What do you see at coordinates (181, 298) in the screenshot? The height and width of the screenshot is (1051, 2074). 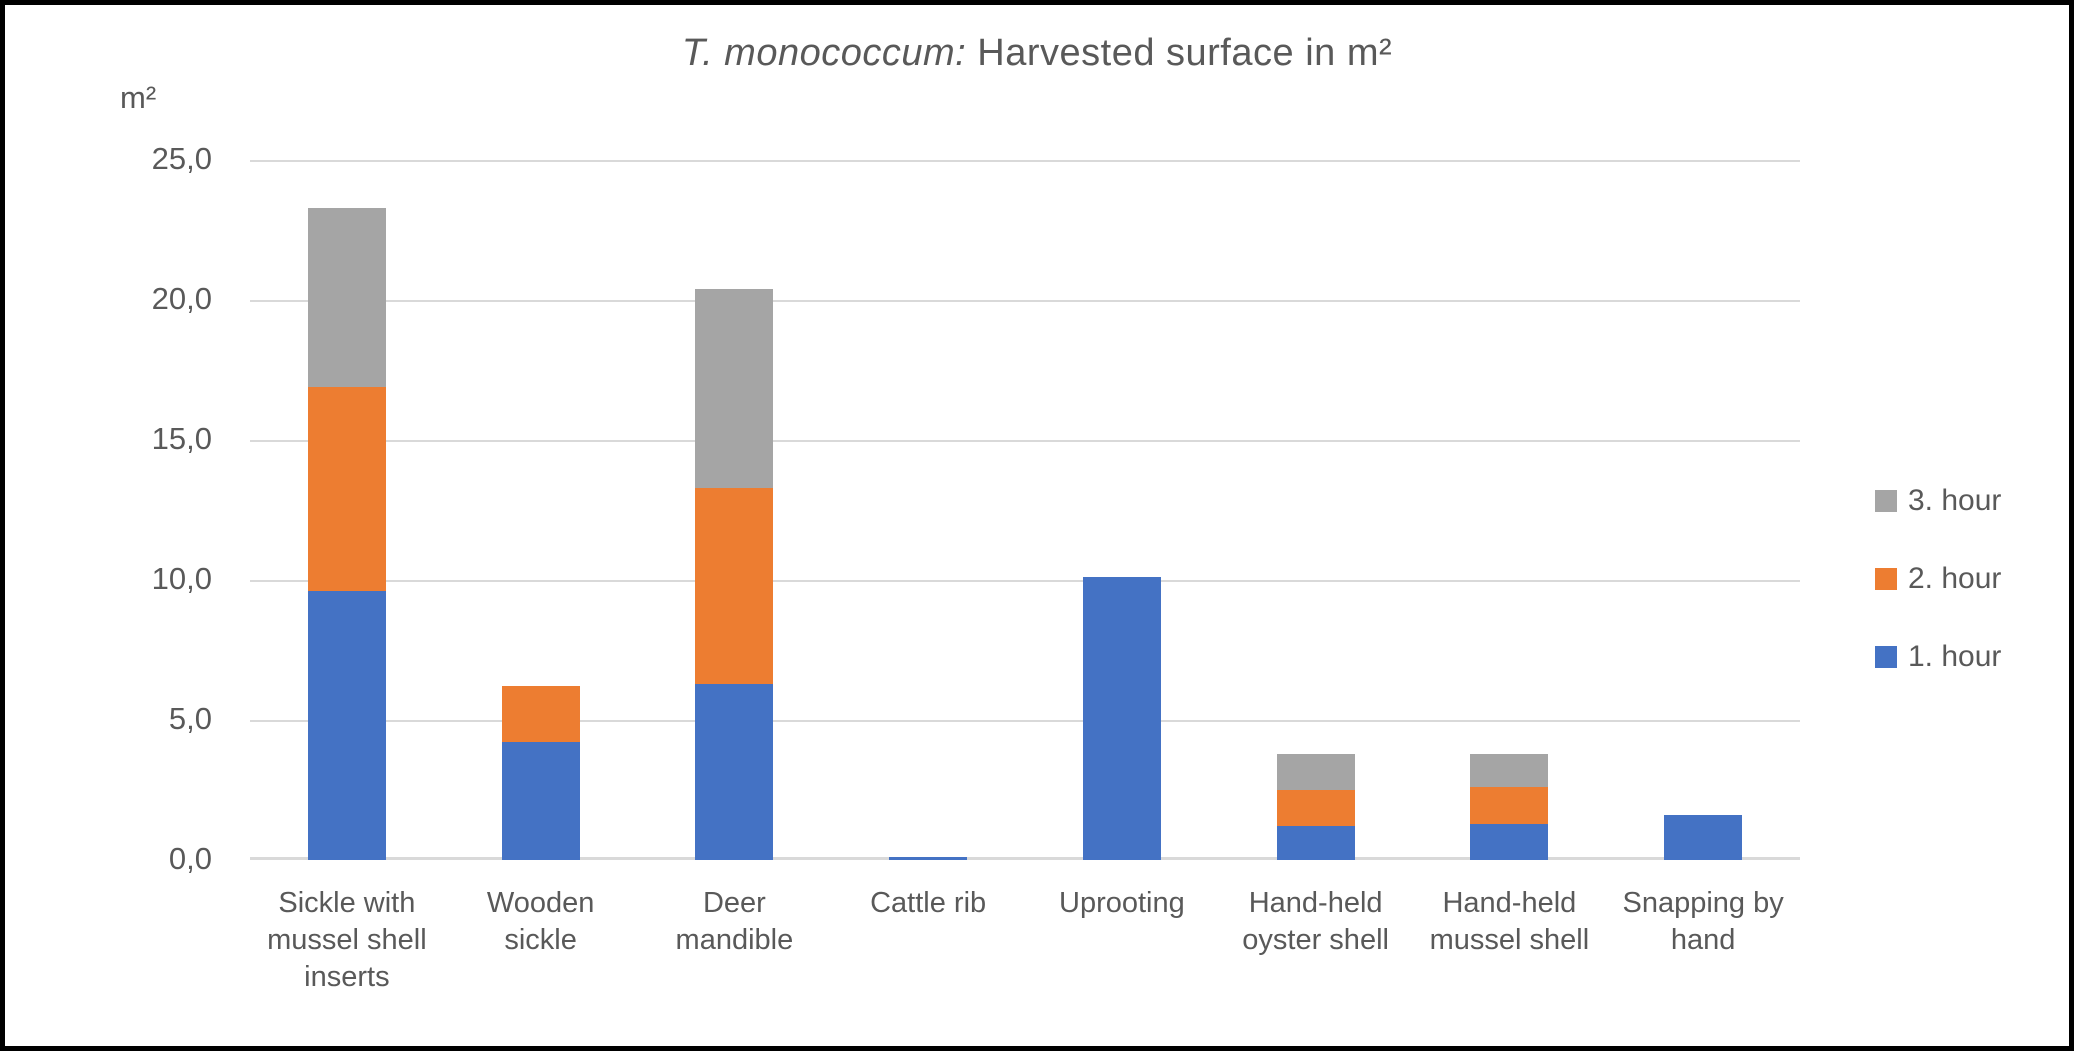 I see `y-tick-label: 20,0` at bounding box center [181, 298].